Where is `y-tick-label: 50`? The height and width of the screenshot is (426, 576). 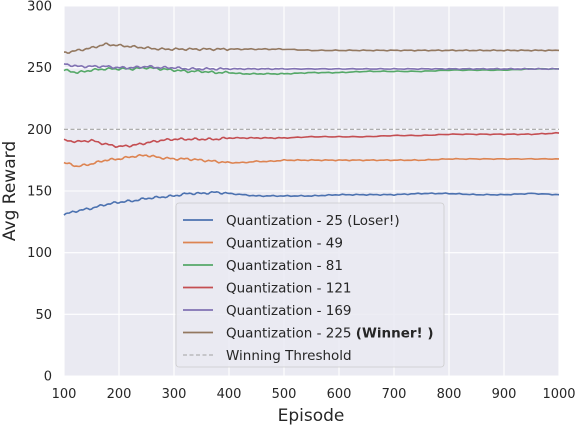
y-tick-label: 50 is located at coordinates (43, 315).